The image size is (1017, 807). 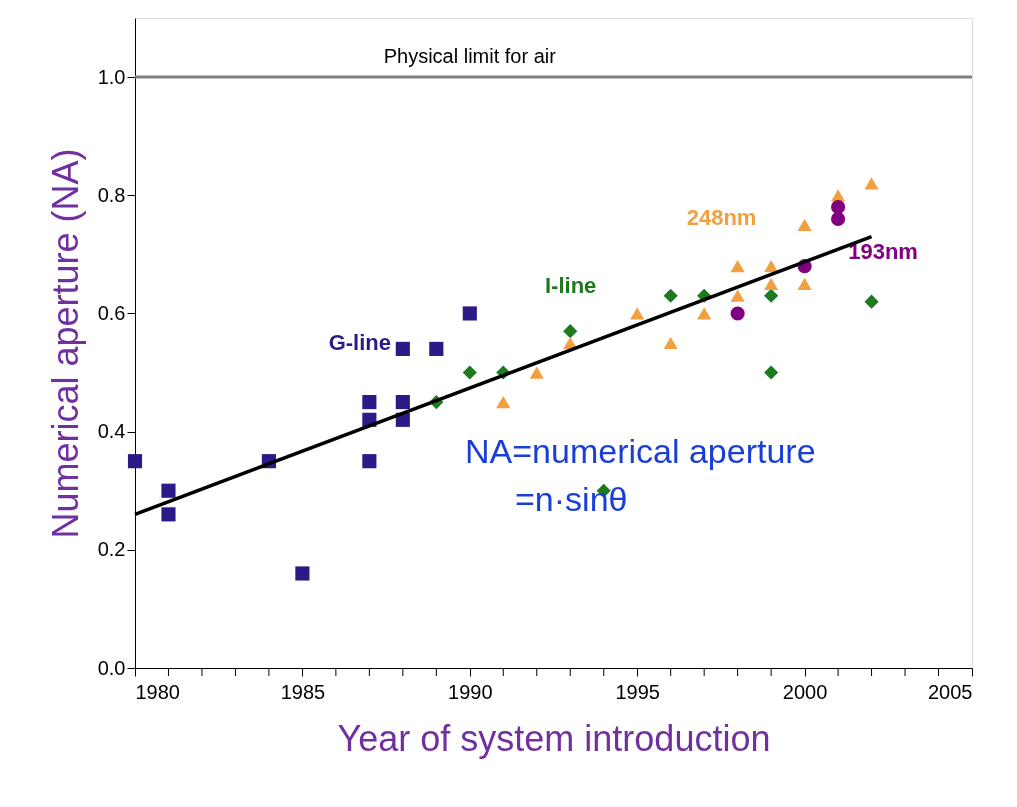 I want to click on annotation: =n·sinθ, so click(x=571, y=499).